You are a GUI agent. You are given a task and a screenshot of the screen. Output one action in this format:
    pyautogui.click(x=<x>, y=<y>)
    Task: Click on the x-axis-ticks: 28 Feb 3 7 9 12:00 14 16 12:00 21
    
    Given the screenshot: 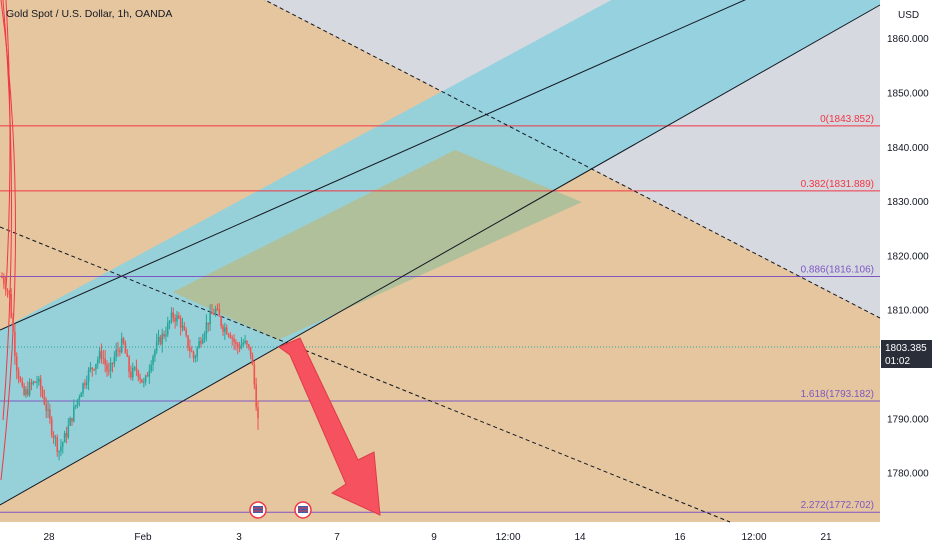 What is the action you would take?
    pyautogui.click(x=437, y=537)
    